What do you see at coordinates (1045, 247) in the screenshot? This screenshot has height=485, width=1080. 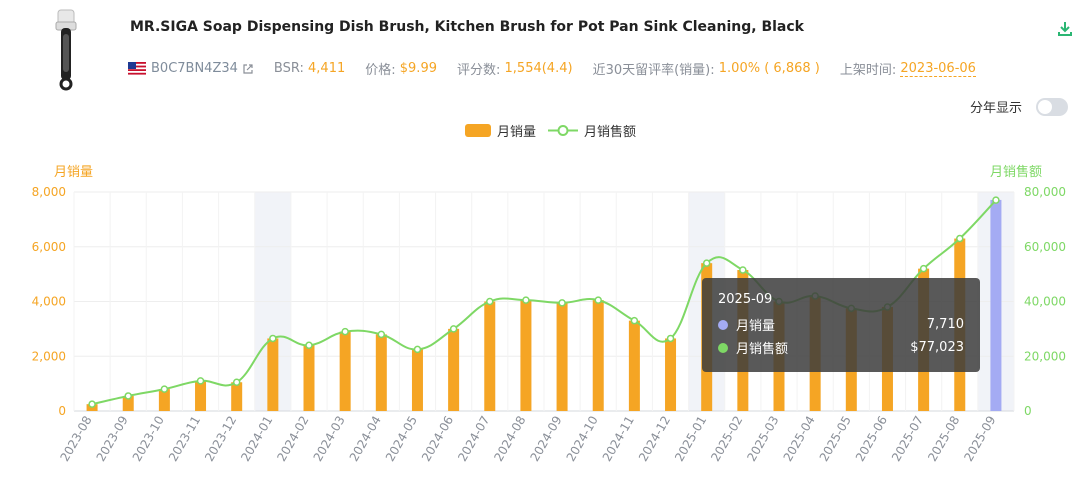 I see `right-tick-label: 60,000` at bounding box center [1045, 247].